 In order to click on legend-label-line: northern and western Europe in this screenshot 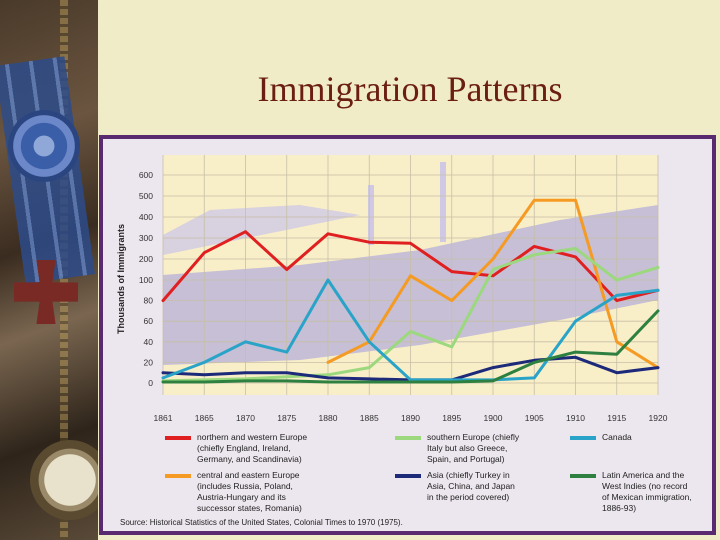, I will do `click(252, 437)`.